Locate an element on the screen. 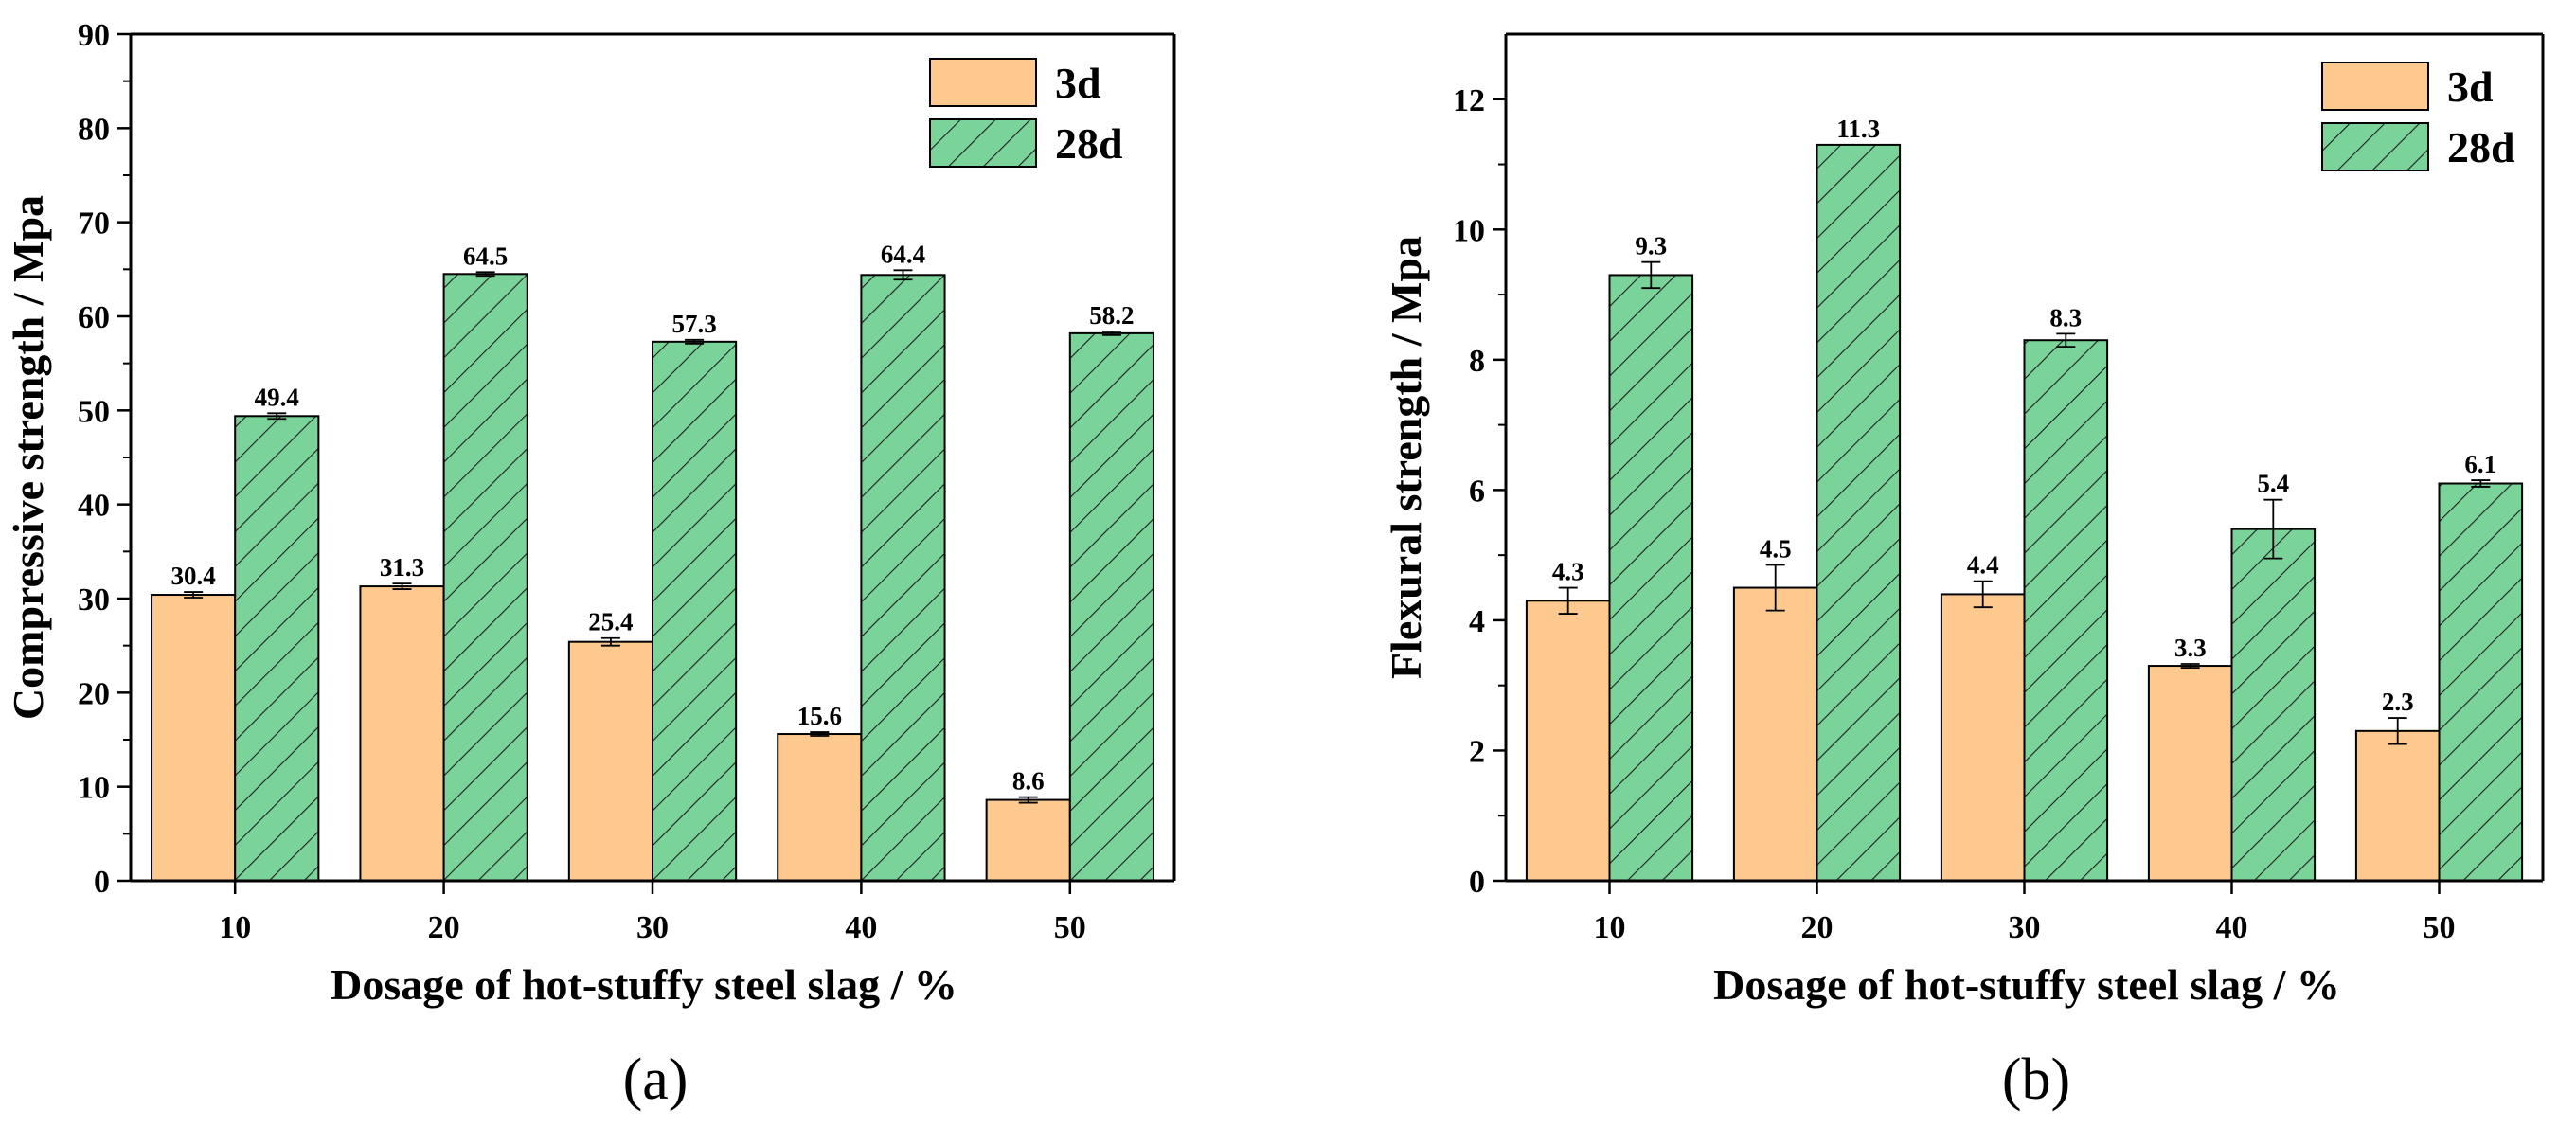  chart-0-legend-label-3d: 3d is located at coordinates (1078, 83).